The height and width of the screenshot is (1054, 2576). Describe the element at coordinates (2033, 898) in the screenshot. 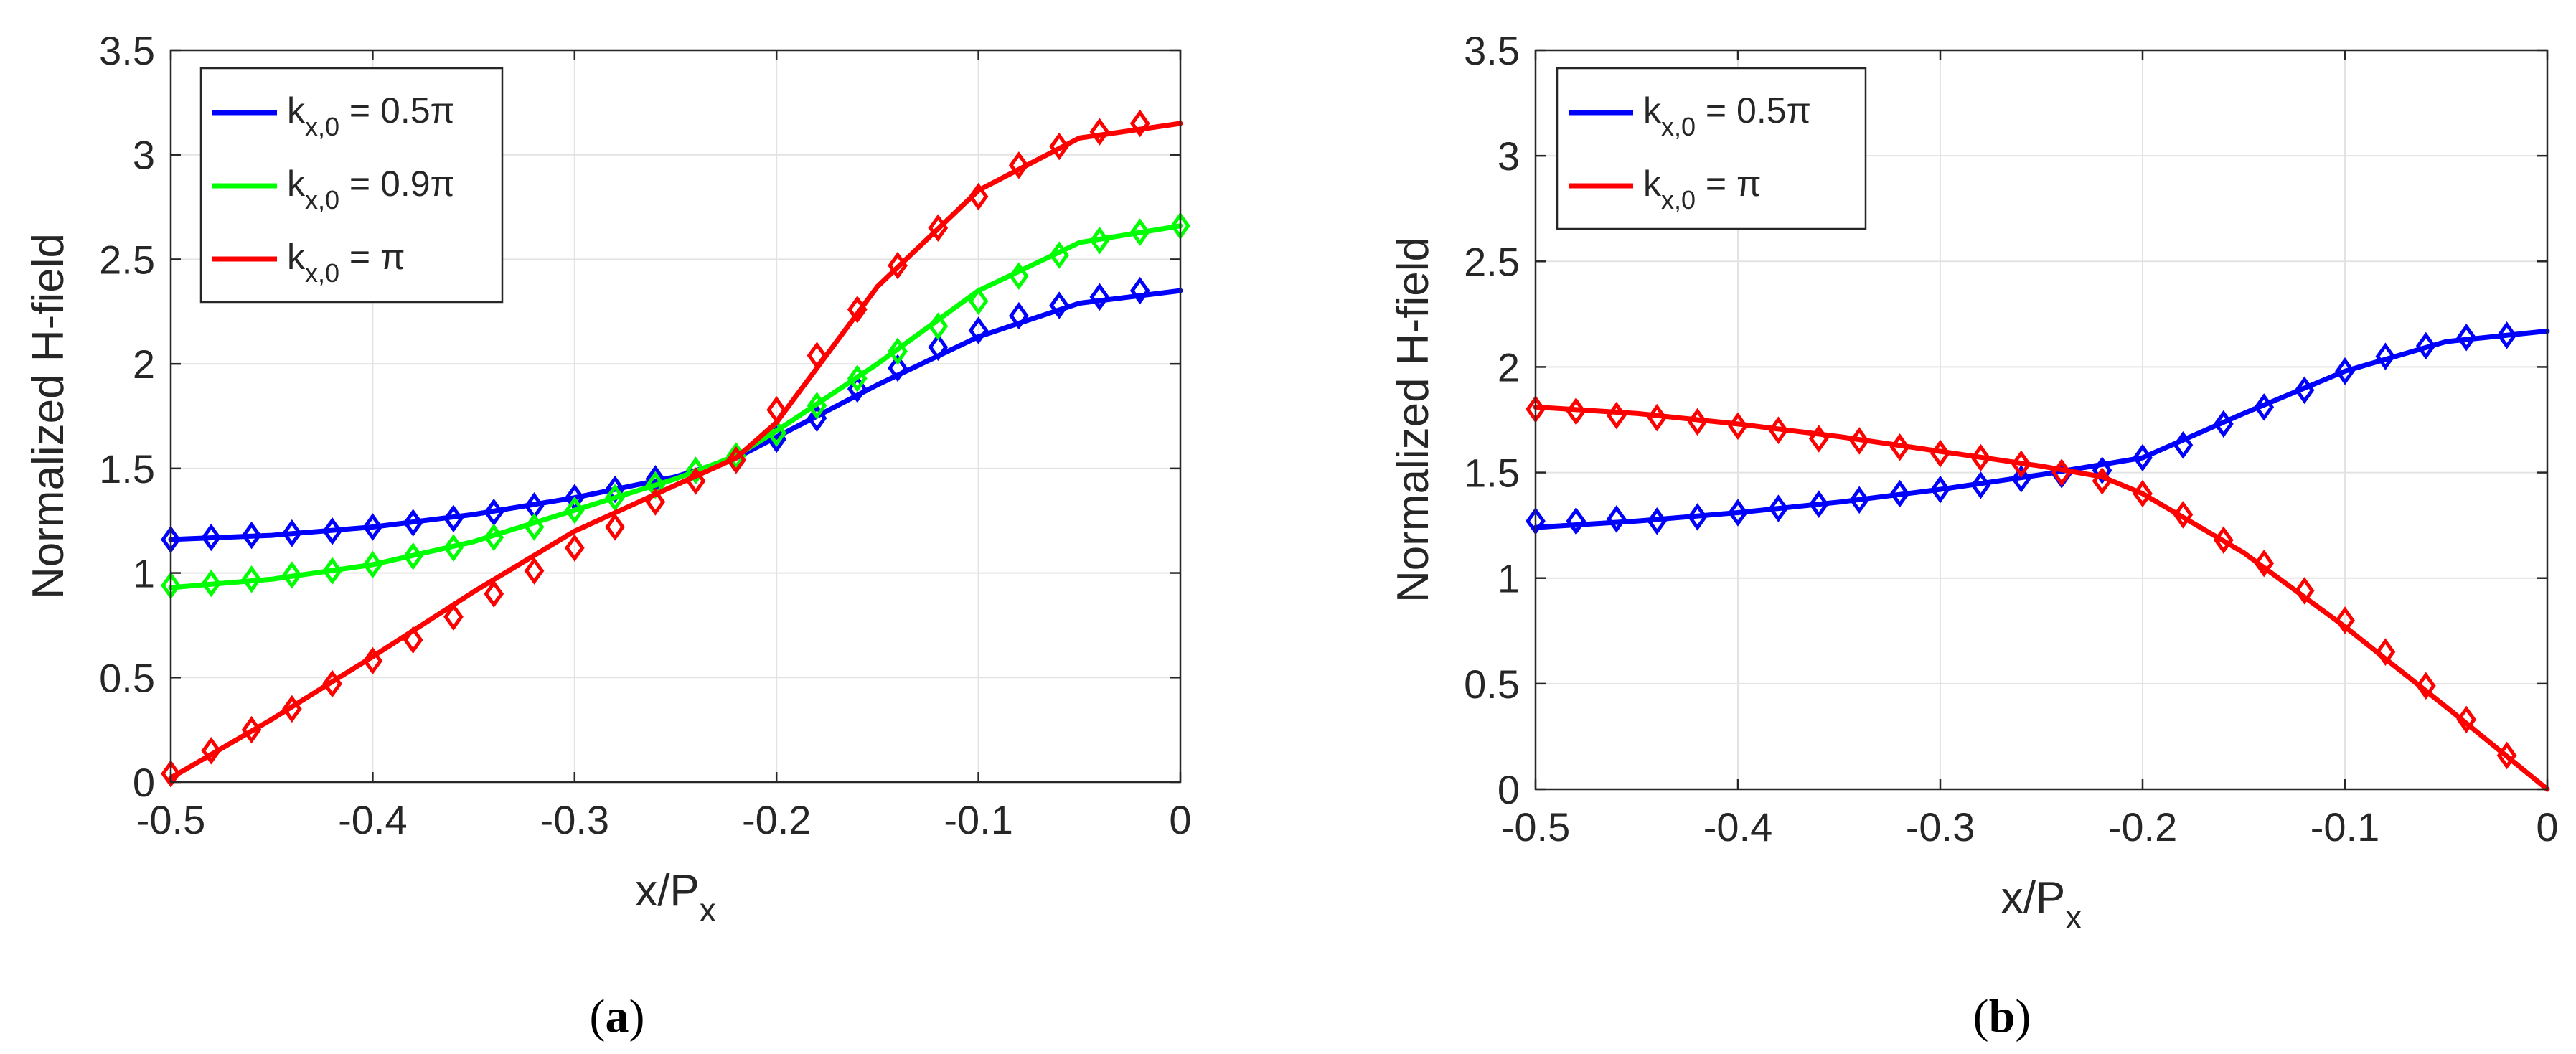

I see `x-axis-label-main: x/P` at that location.